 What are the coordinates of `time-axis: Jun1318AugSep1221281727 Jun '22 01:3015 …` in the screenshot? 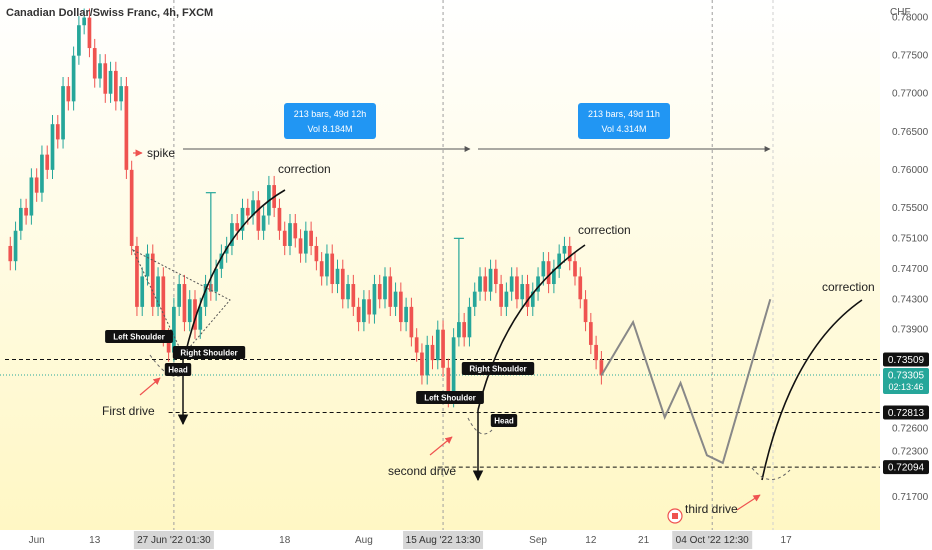 It's located at (411, 540).